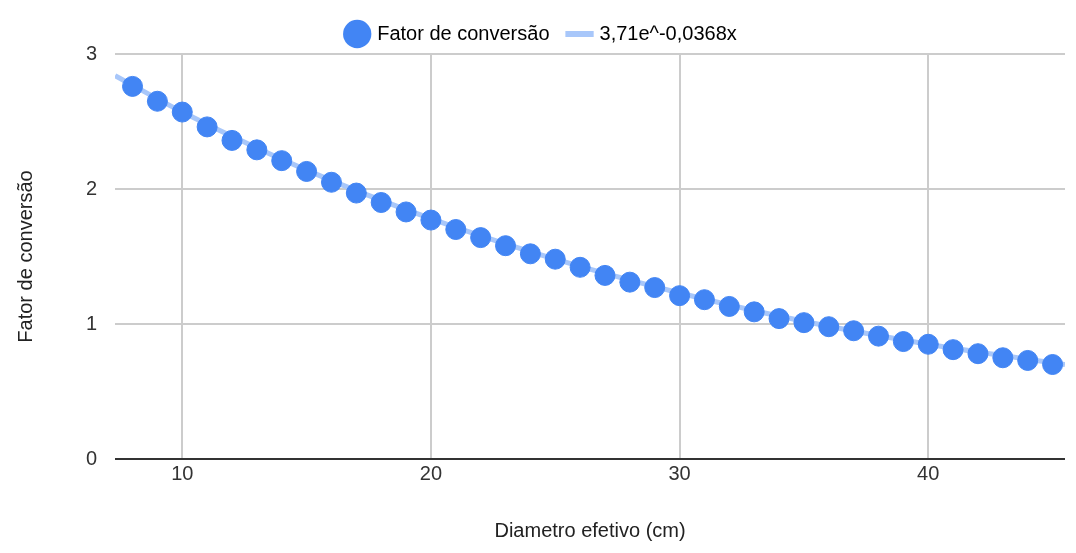 The width and height of the screenshot is (1076, 553). Describe the element at coordinates (182, 472) in the screenshot. I see `x-tick-label: 10` at that location.